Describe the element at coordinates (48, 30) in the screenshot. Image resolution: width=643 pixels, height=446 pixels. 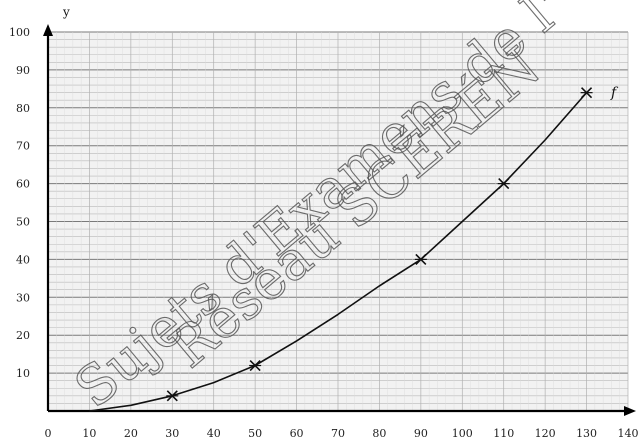
I see `y-axis-arrow` at that location.